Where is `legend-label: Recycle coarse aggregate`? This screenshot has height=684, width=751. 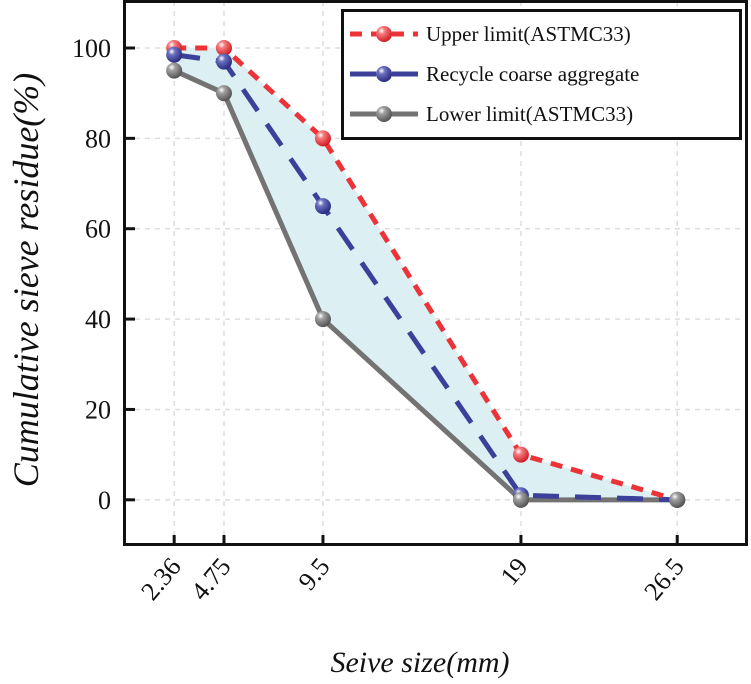
legend-label: Recycle coarse aggregate is located at coordinates (532, 74).